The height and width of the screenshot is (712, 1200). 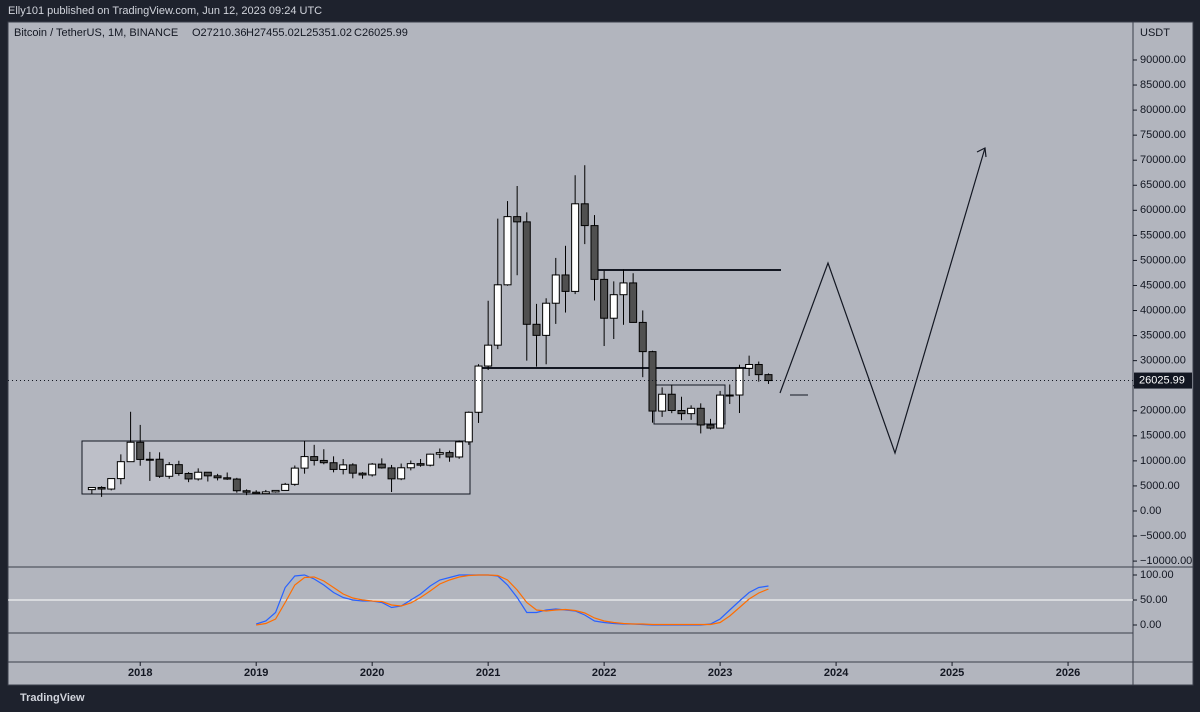 I want to click on y-tick-label: 30000.00, so click(x=1163, y=361).